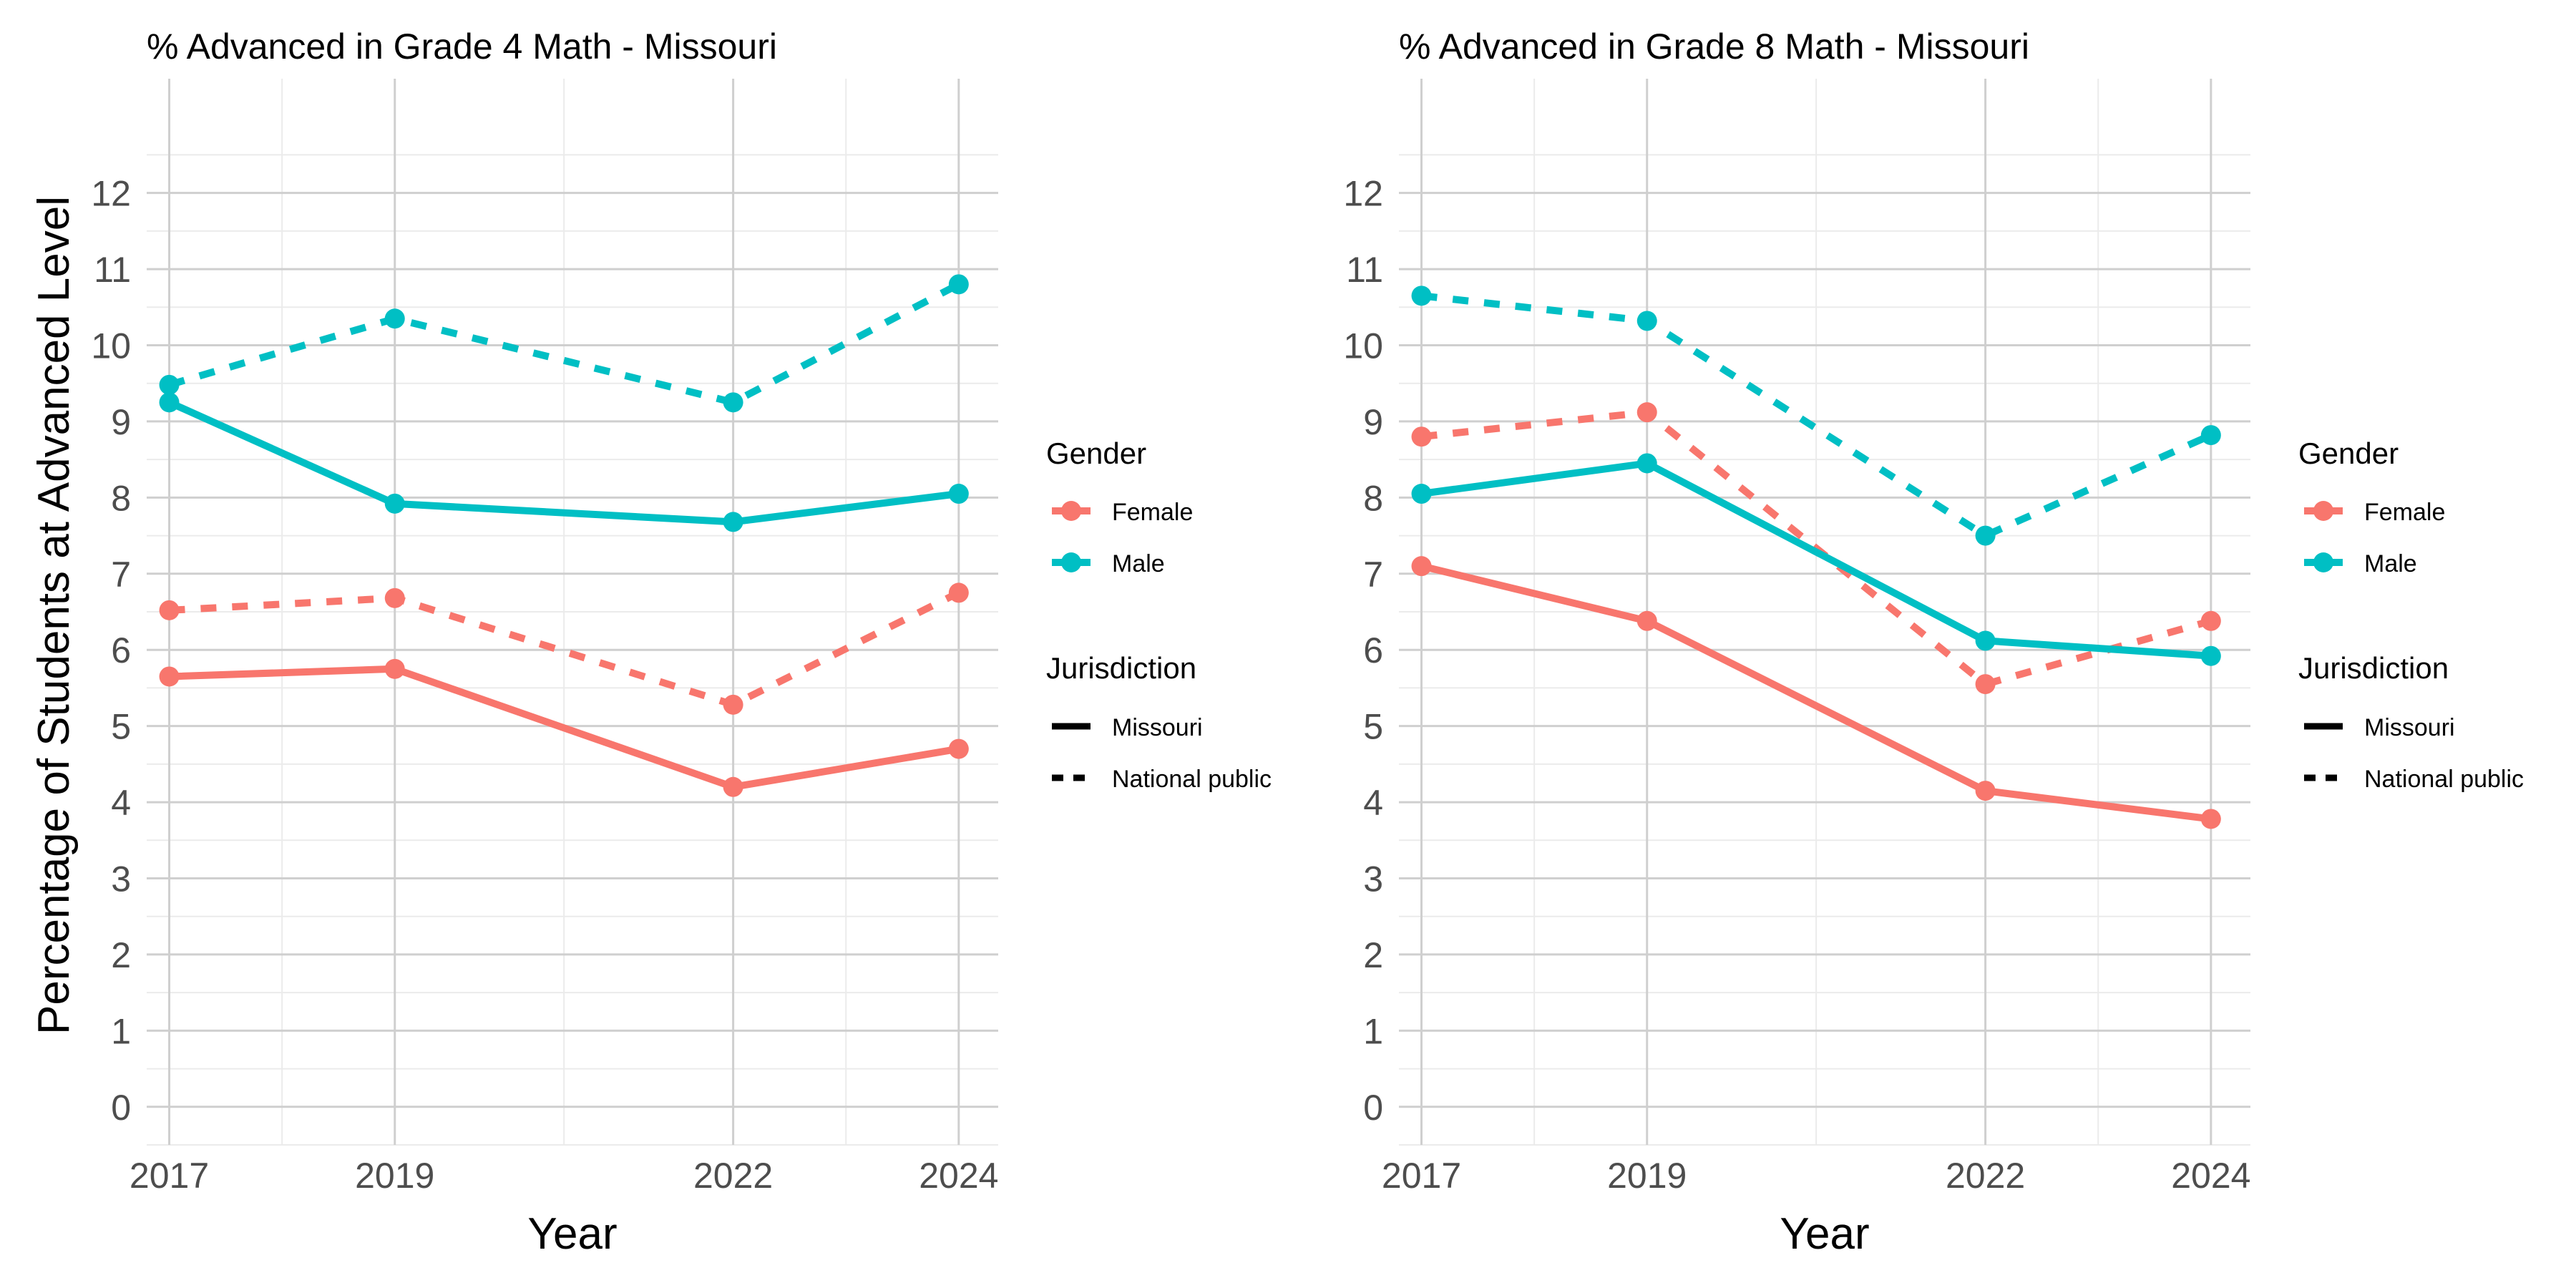 The height and width of the screenshot is (1288, 2576). I want to click on chart-title: % Advanced in Grade 8 Math - Missouri, so click(1714, 46).